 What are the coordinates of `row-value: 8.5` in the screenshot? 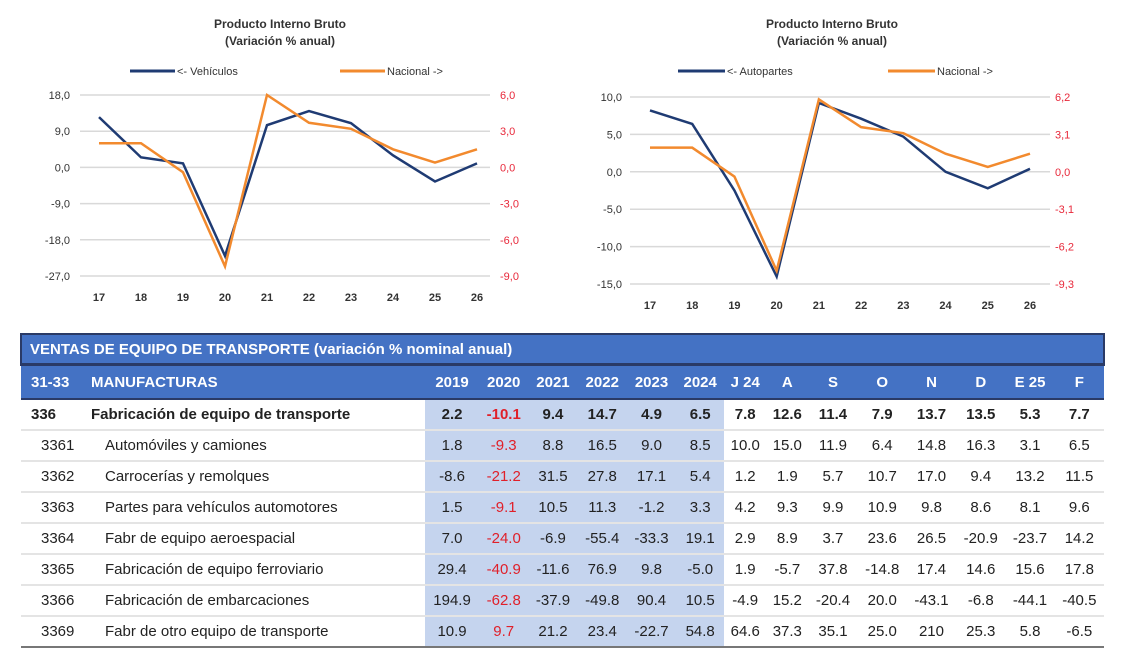 It's located at (700, 446).